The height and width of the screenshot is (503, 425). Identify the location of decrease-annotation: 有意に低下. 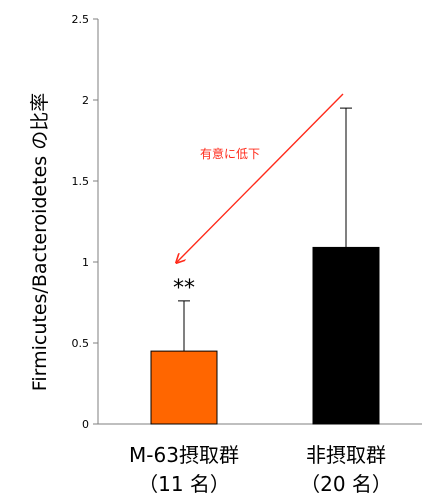
(230, 153).